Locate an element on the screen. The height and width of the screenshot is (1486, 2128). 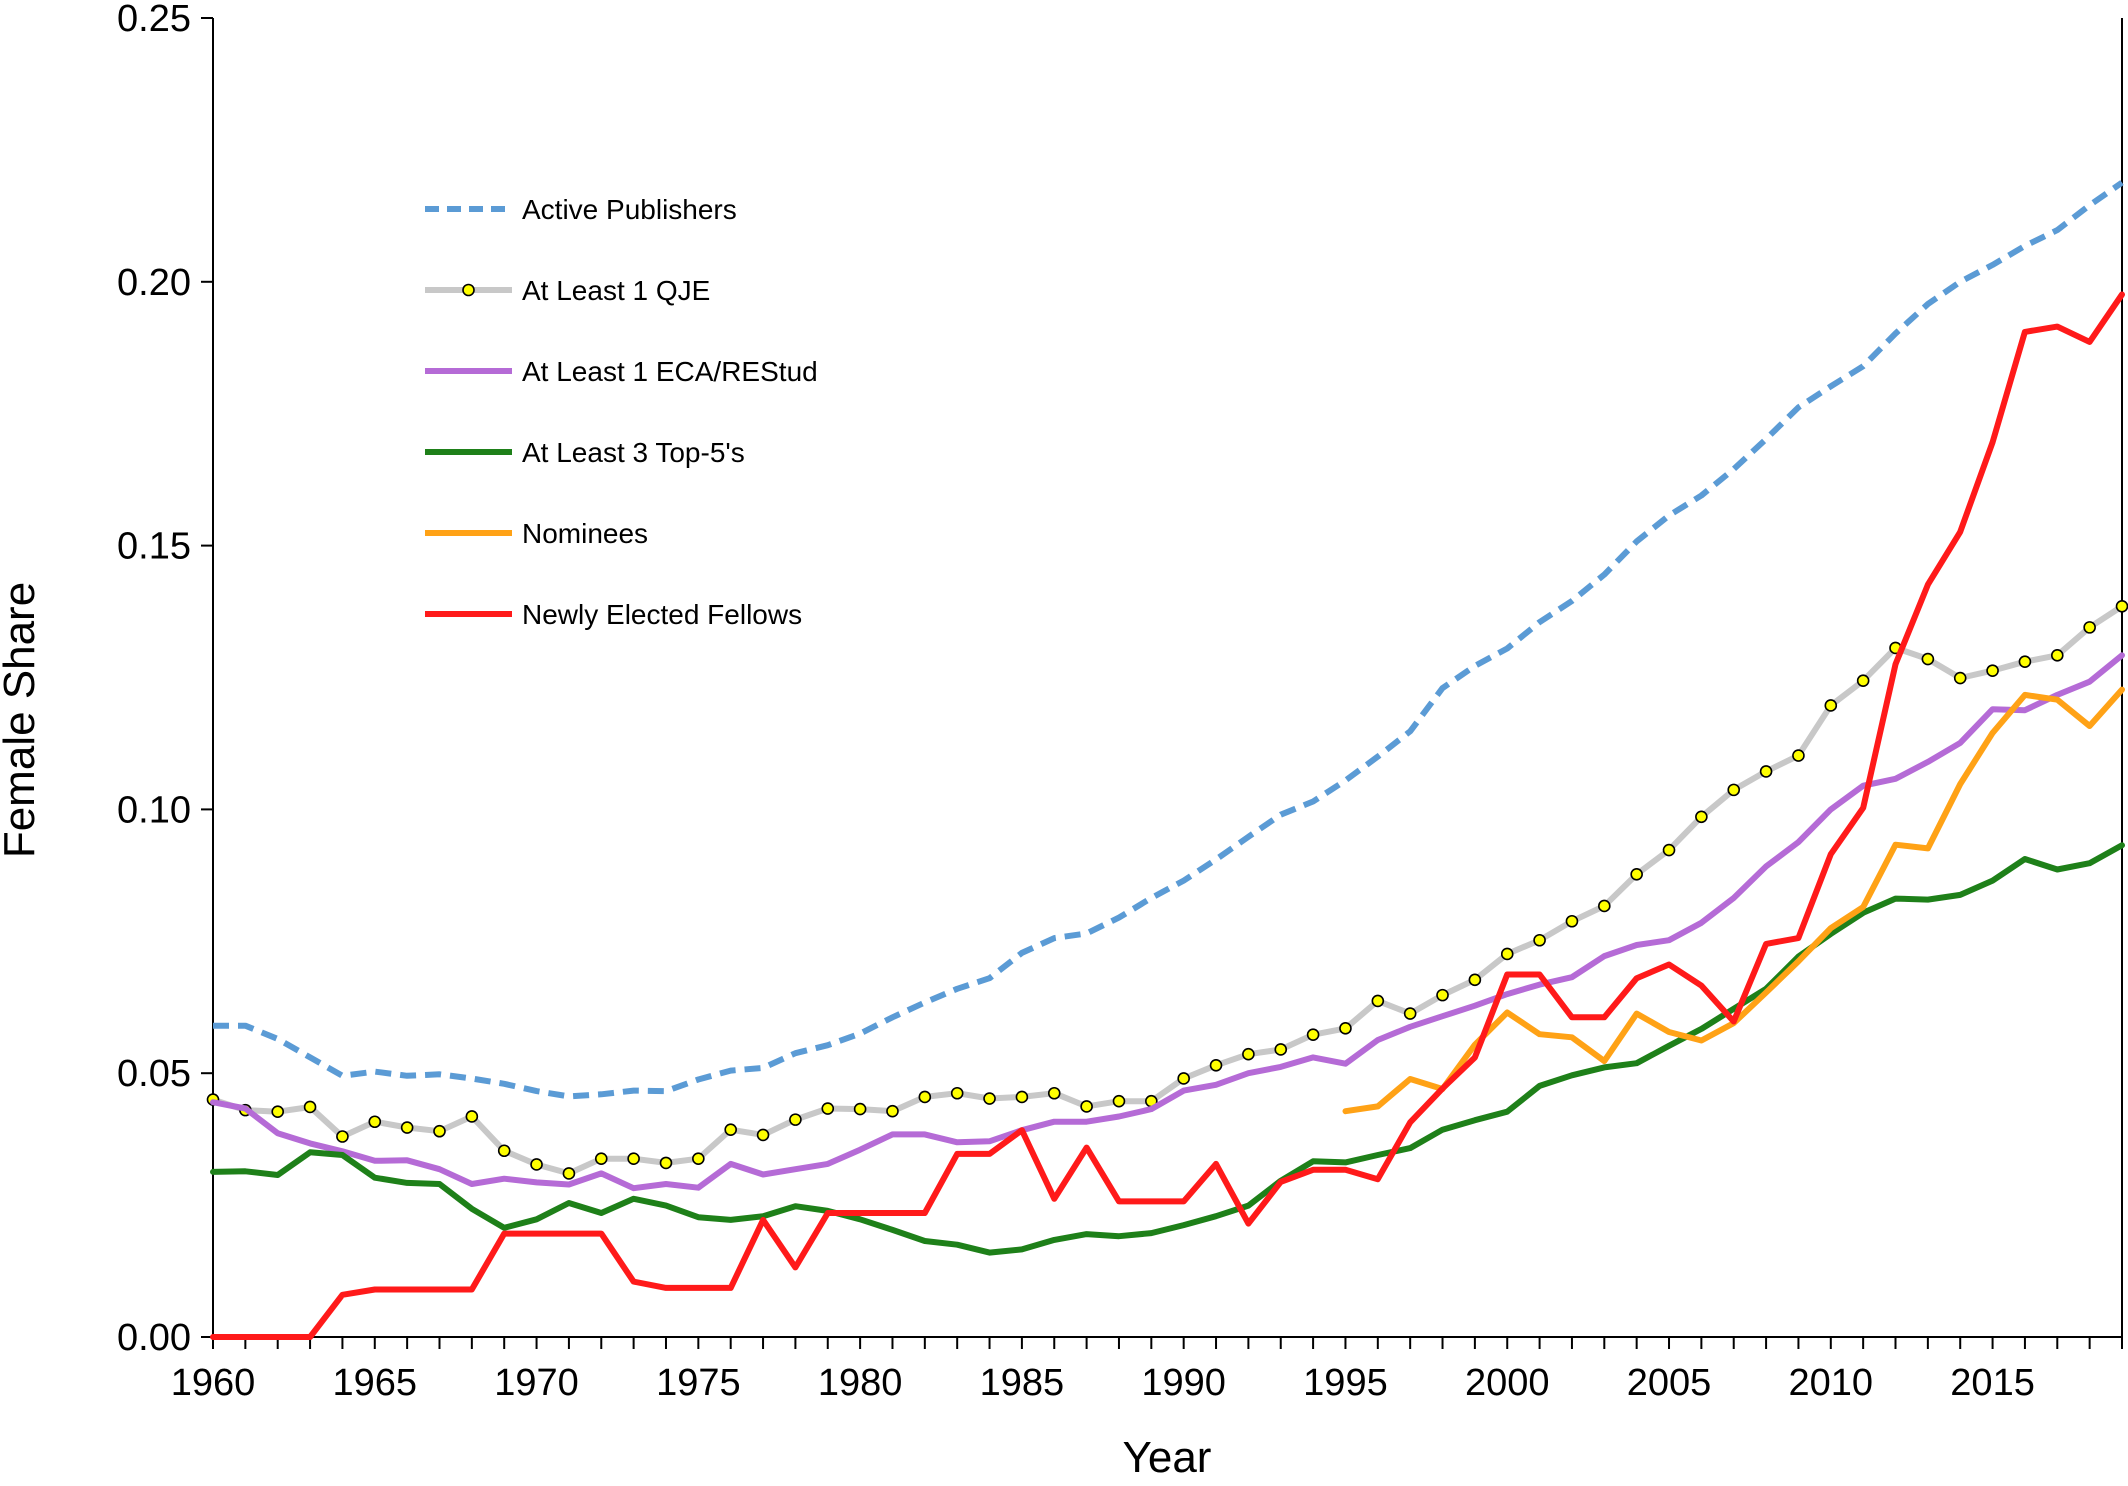
legend-label: Newly Elected Fellows is located at coordinates (662, 614).